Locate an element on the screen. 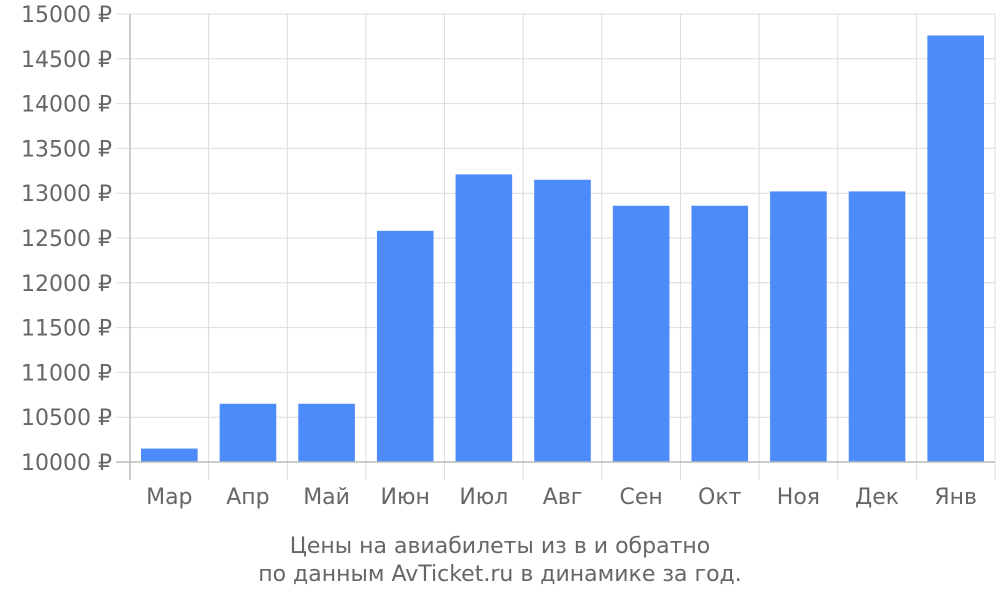 The width and height of the screenshot is (1000, 600). x-tick-label: Мар is located at coordinates (169, 497).